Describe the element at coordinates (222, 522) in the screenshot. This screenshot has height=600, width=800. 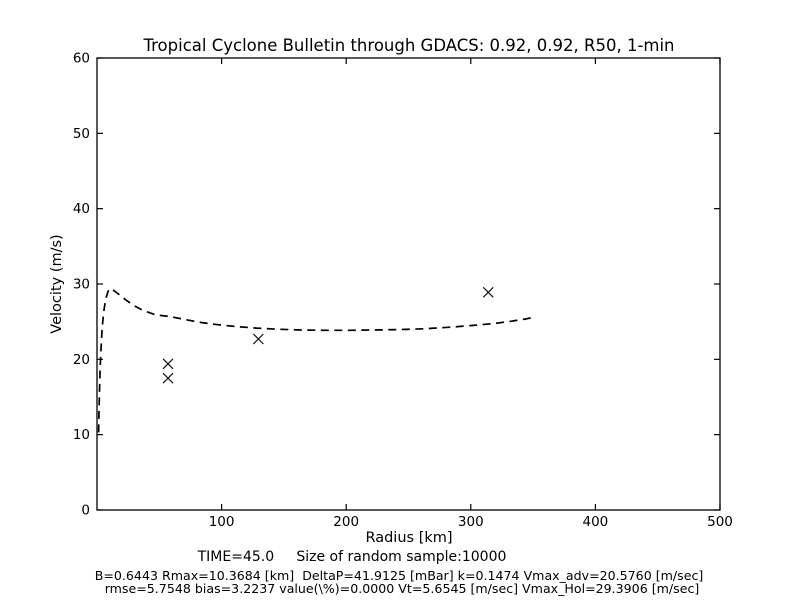
I see `x-tick-label: 100` at that location.